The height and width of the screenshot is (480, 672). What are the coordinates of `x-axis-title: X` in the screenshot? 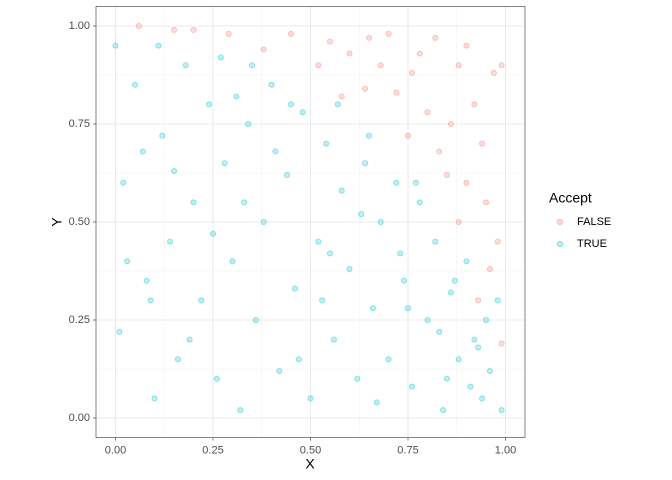 It's located at (310, 464).